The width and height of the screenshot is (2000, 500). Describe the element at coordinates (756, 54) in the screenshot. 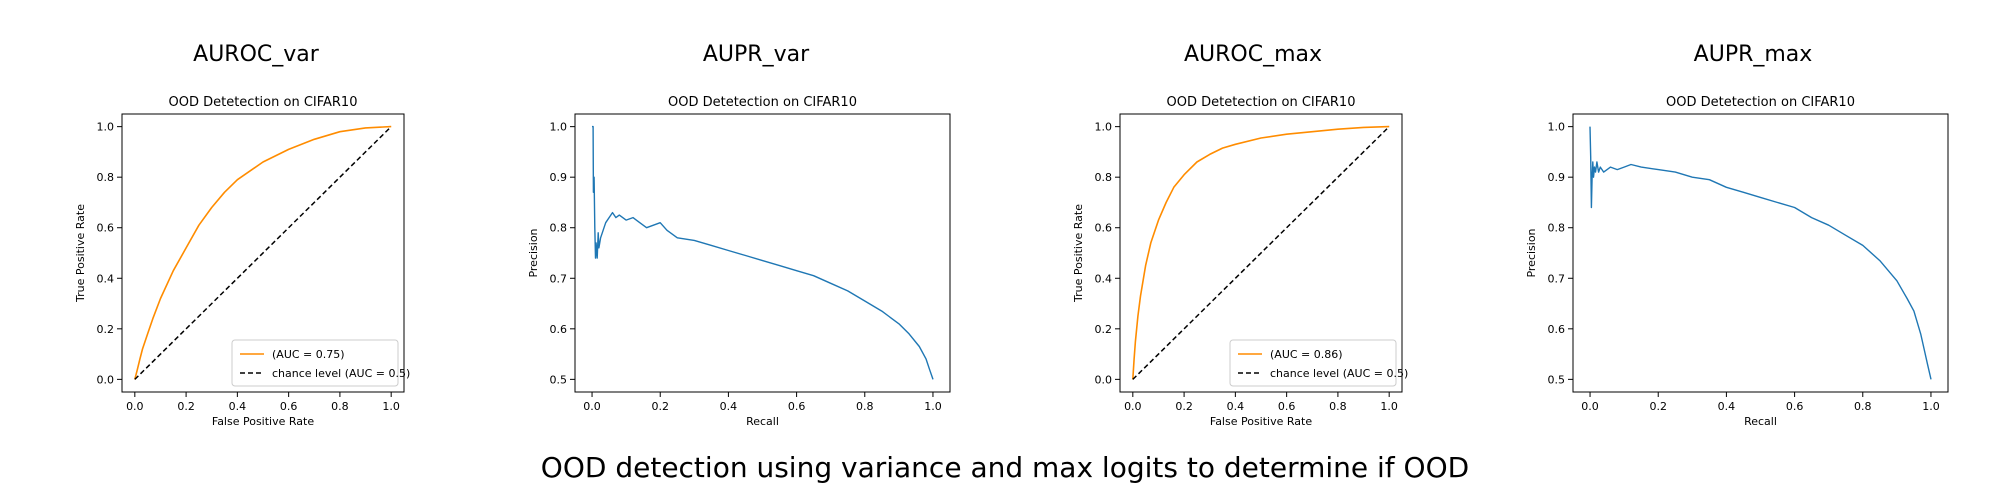

I see `panel-title: AUPR_var` at that location.